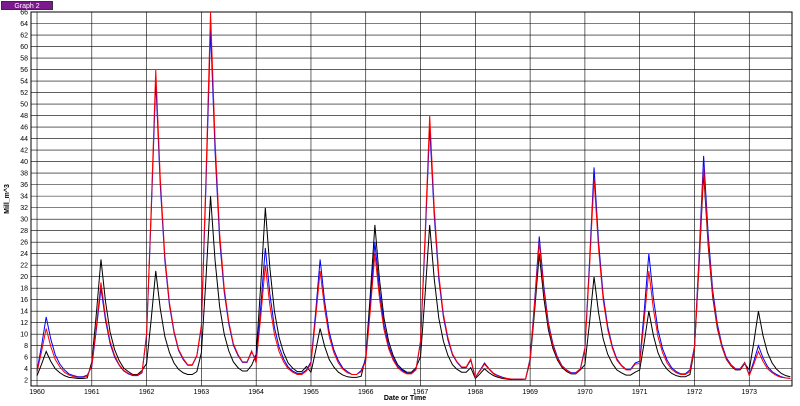  What do you see at coordinates (405, 398) in the screenshot?
I see `x-axis-label: Date or Time` at bounding box center [405, 398].